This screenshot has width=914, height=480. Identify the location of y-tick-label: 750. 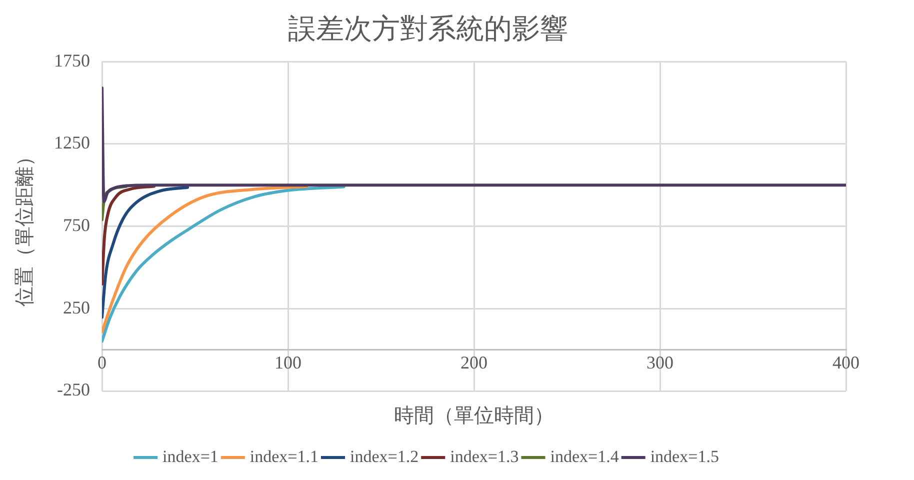
(76, 225).